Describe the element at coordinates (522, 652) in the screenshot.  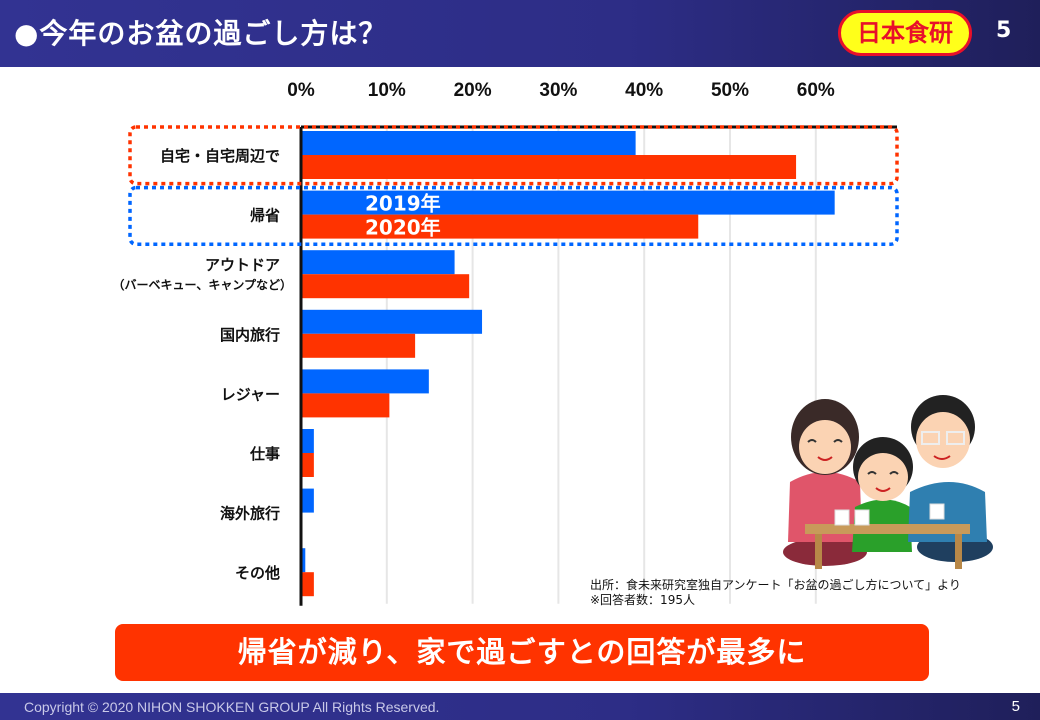
I see `conclusion-banner: 帰省が減り、家で過ごすとの回答が最多に` at that location.